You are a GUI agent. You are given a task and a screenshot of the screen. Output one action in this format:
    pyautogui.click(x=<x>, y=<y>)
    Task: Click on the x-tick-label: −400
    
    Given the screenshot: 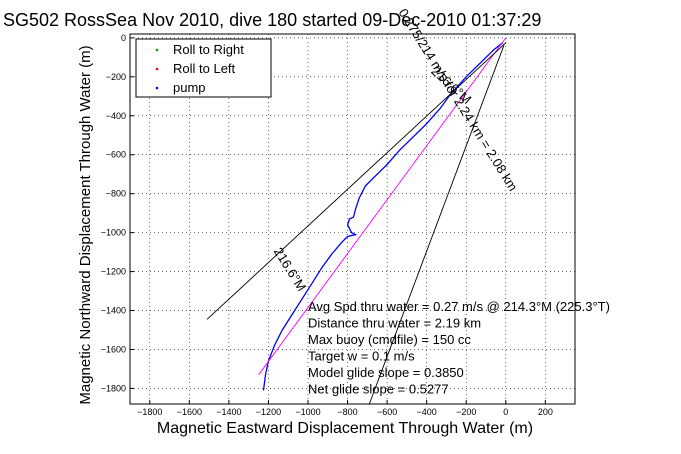 What is the action you would take?
    pyautogui.click(x=427, y=412)
    